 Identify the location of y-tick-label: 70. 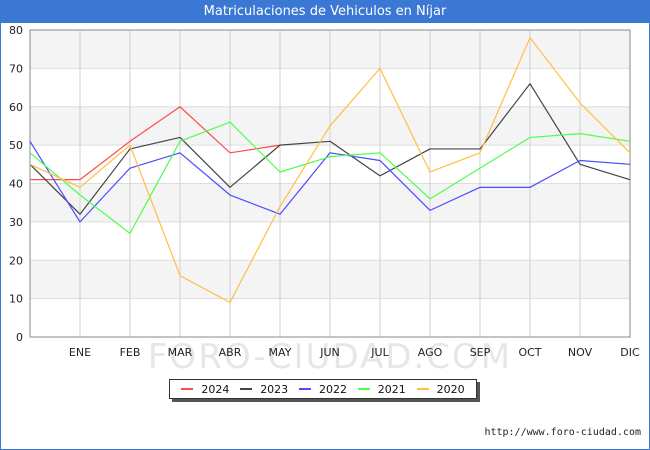
(16, 68).